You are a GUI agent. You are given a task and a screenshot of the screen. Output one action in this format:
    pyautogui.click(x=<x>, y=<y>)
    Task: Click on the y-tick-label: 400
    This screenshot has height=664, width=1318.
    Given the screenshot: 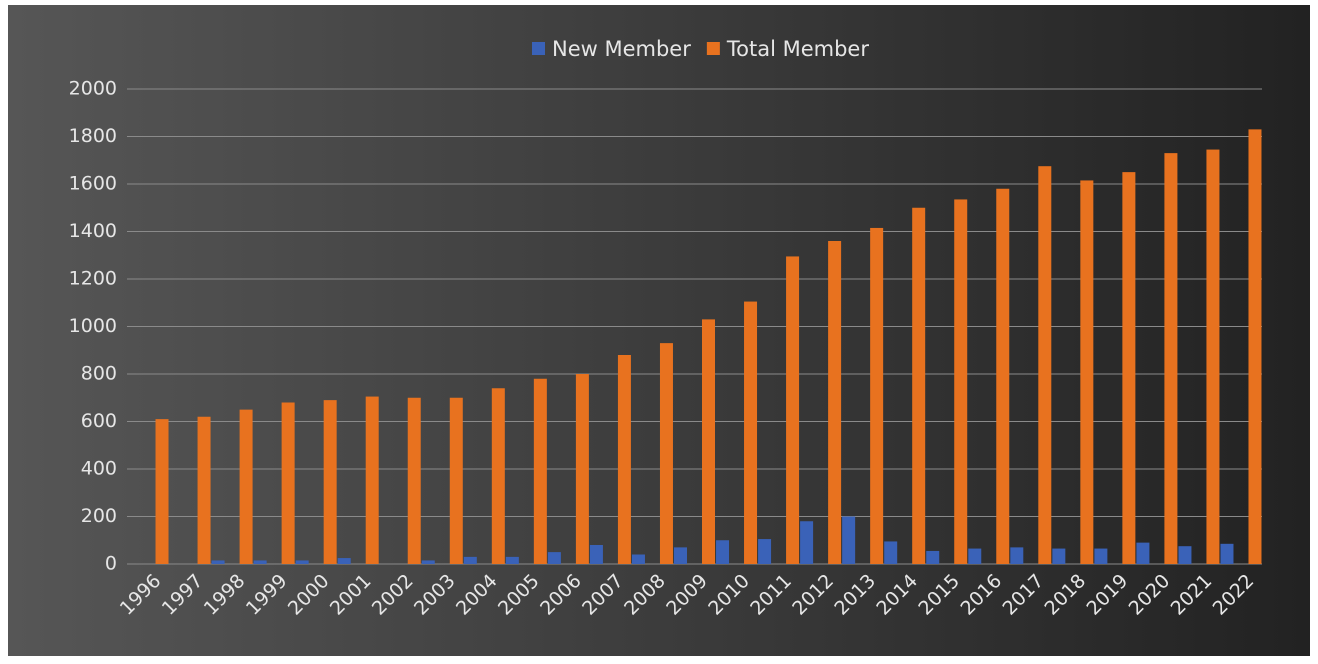 What is the action you would take?
    pyautogui.click(x=99, y=469)
    